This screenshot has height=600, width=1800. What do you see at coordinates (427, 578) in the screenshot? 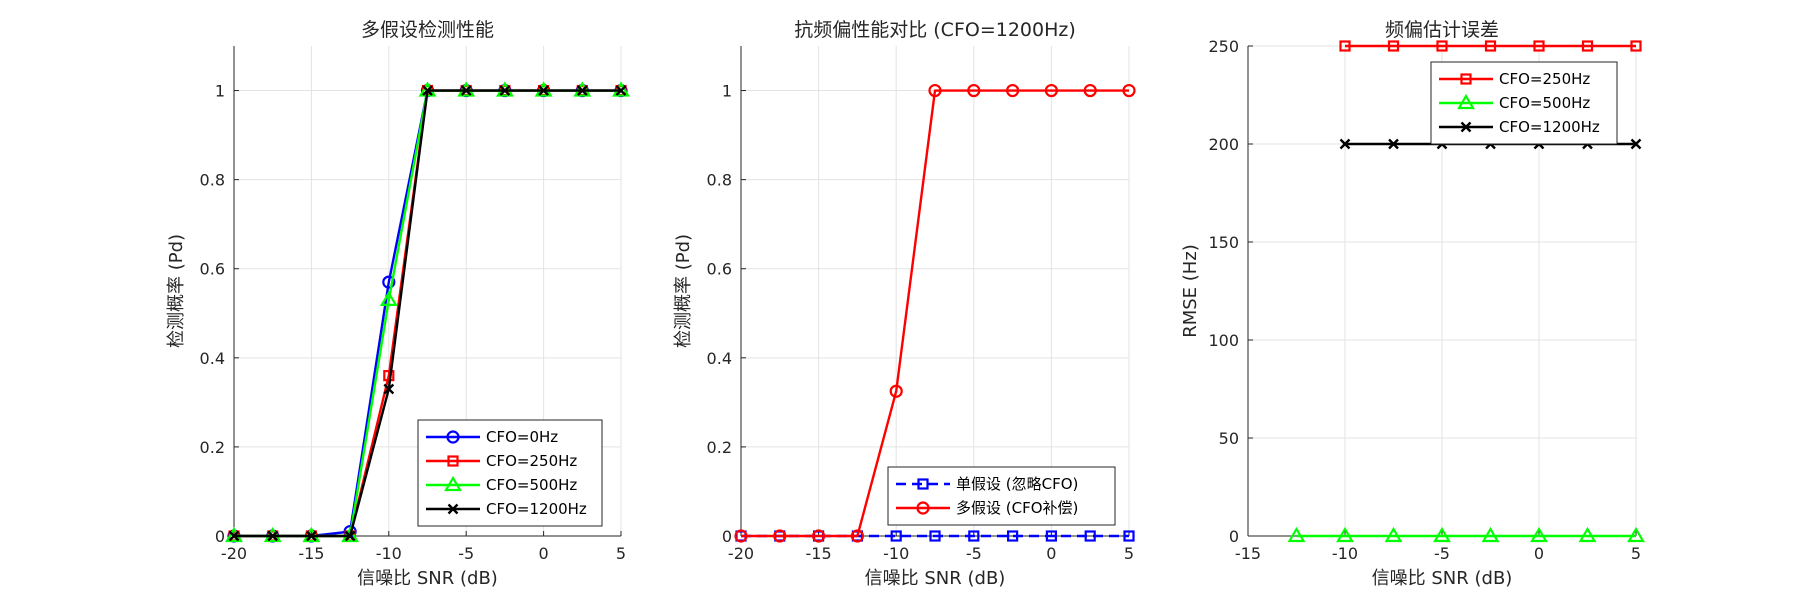
I see `chart-1-x-label: 信噪比 SNR (dB)` at bounding box center [427, 578].